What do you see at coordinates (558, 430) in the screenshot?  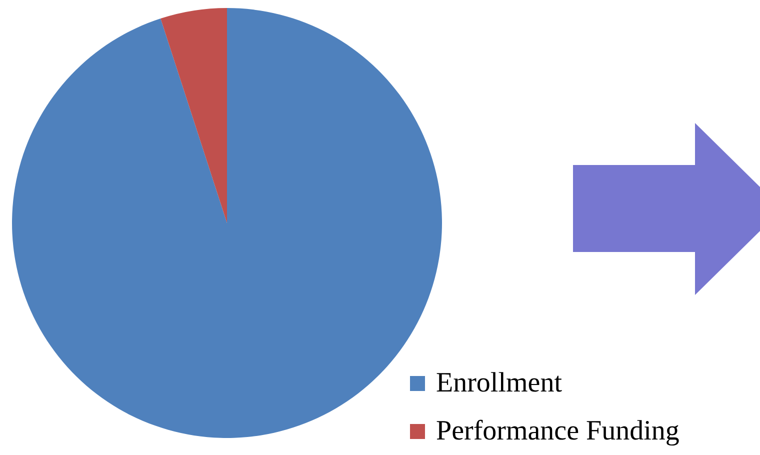 I see `legend-label: Performance Funding` at bounding box center [558, 430].